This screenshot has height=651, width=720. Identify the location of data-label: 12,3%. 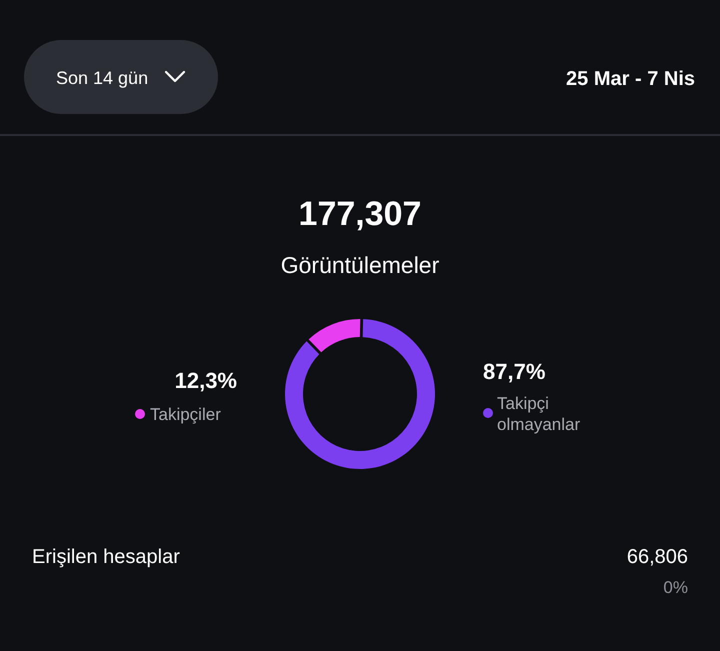
(205, 380).